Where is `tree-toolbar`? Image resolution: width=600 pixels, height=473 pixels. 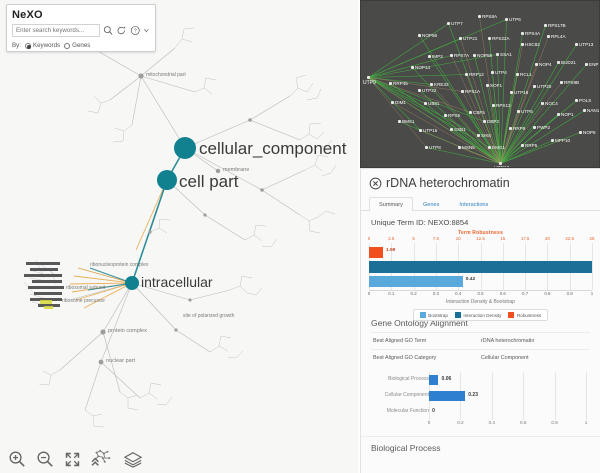
tree-toolbar is located at coordinates (75, 459).